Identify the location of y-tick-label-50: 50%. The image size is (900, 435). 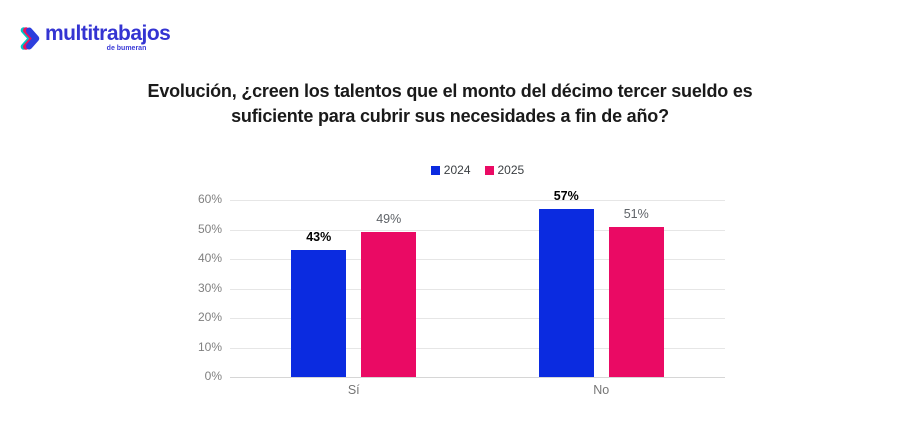
(209, 228).